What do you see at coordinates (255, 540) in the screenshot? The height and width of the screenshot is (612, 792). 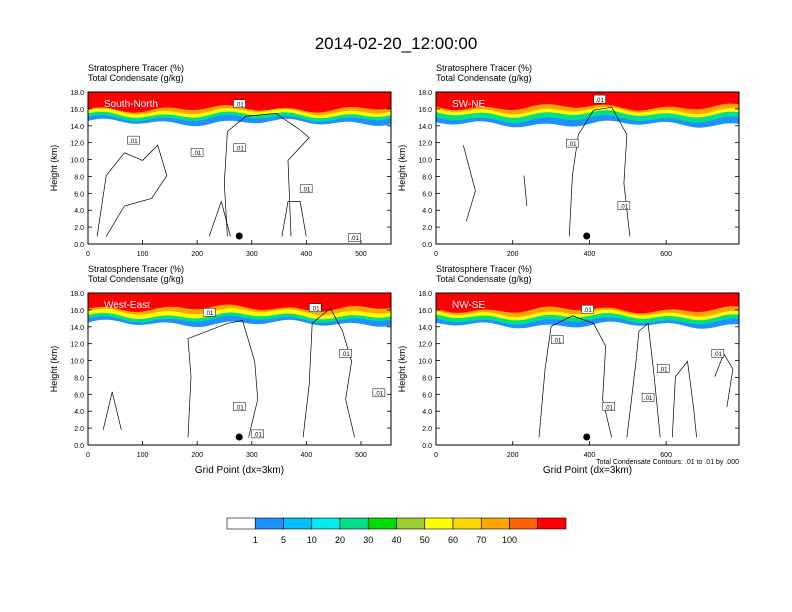 I see `colorbar-label: 1` at bounding box center [255, 540].